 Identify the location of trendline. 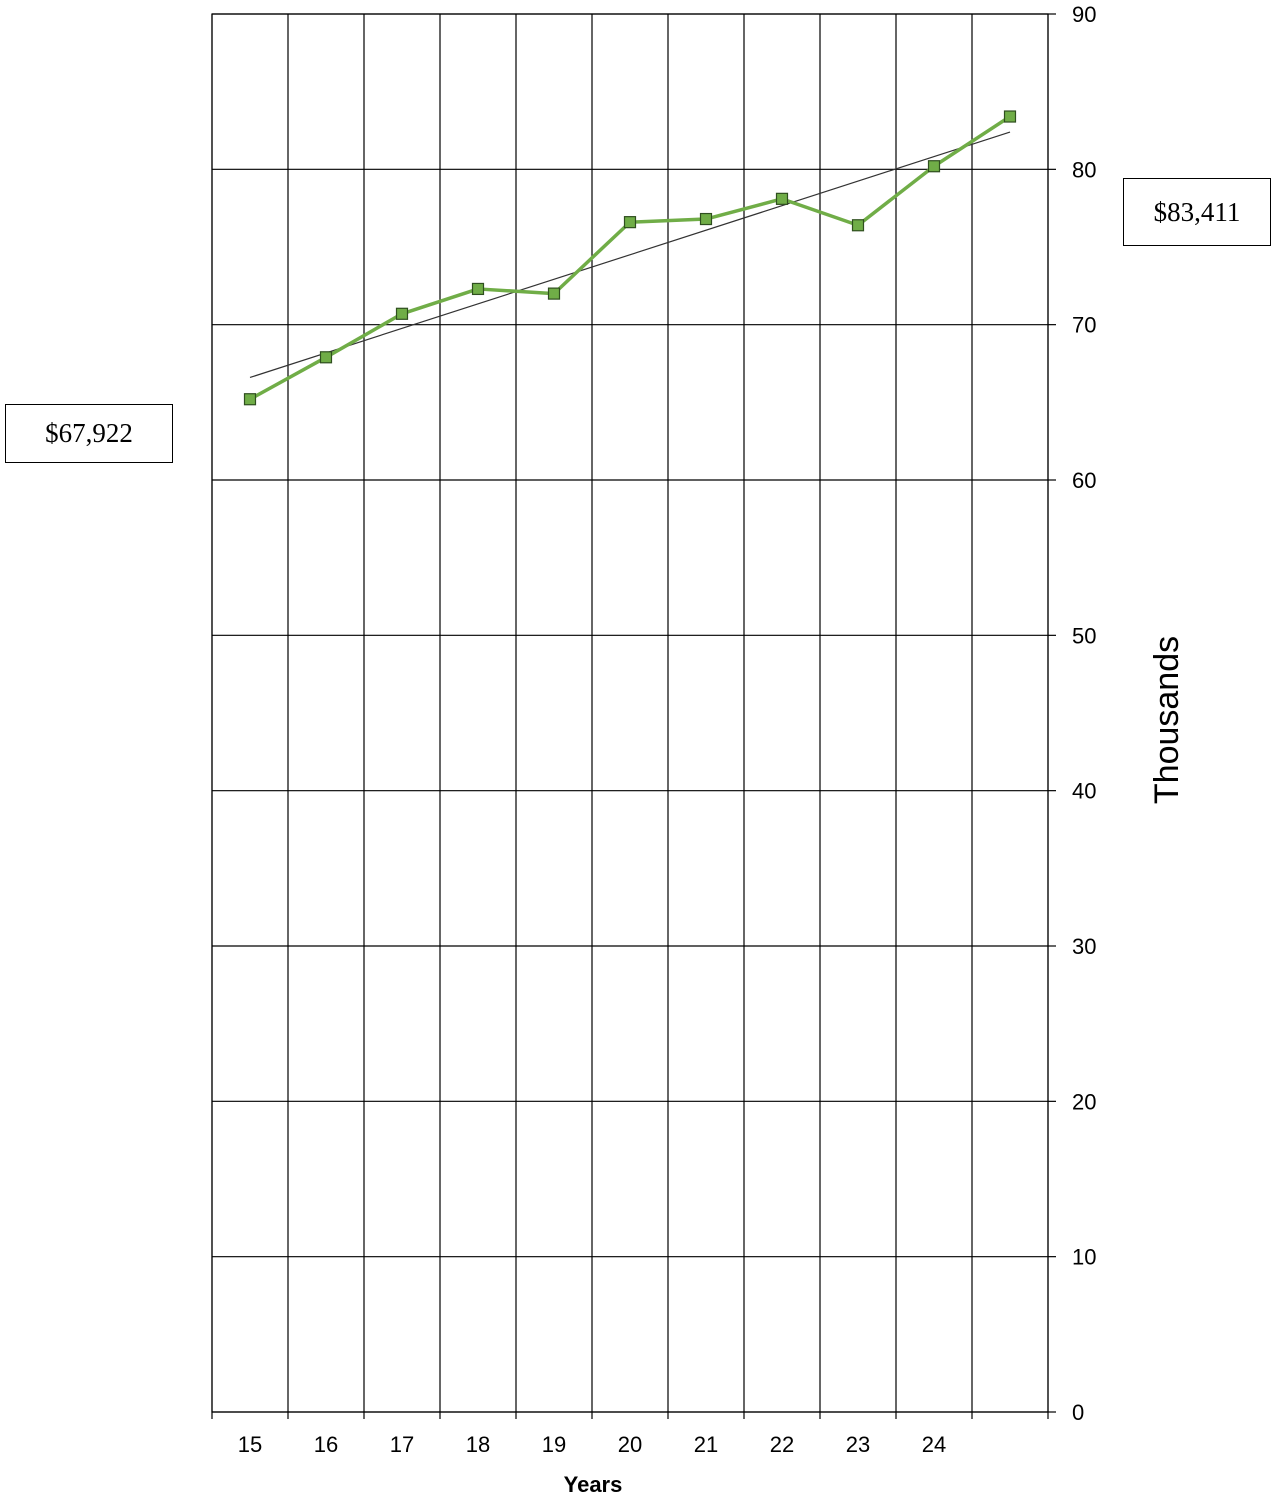
(630, 255).